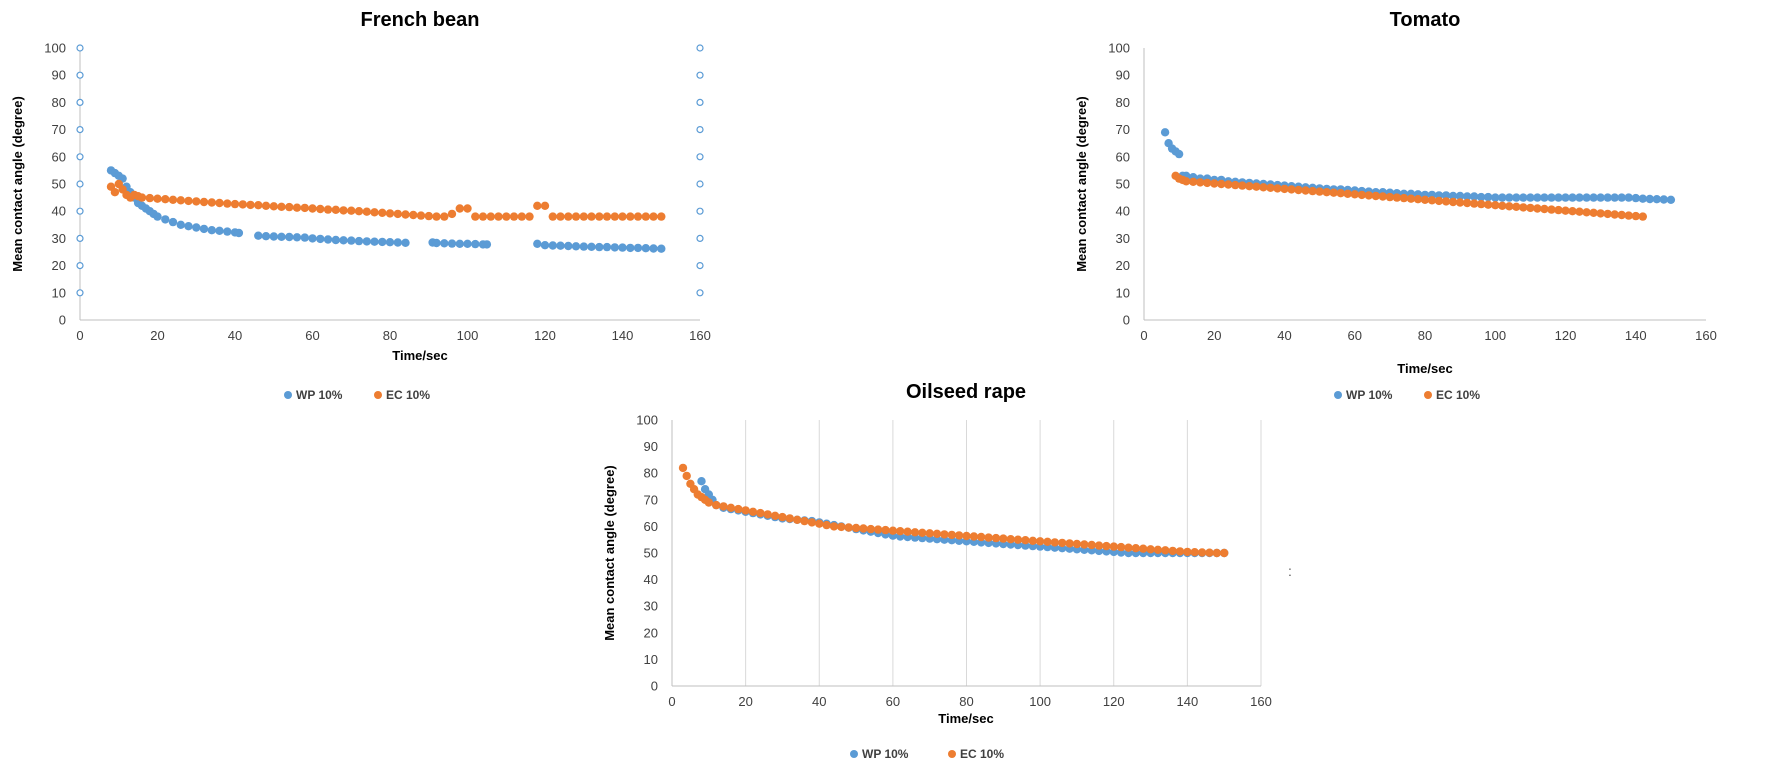 The width and height of the screenshot is (1767, 771). What do you see at coordinates (982, 754) in the screenshot?
I see `legend-label: EC 10%` at bounding box center [982, 754].